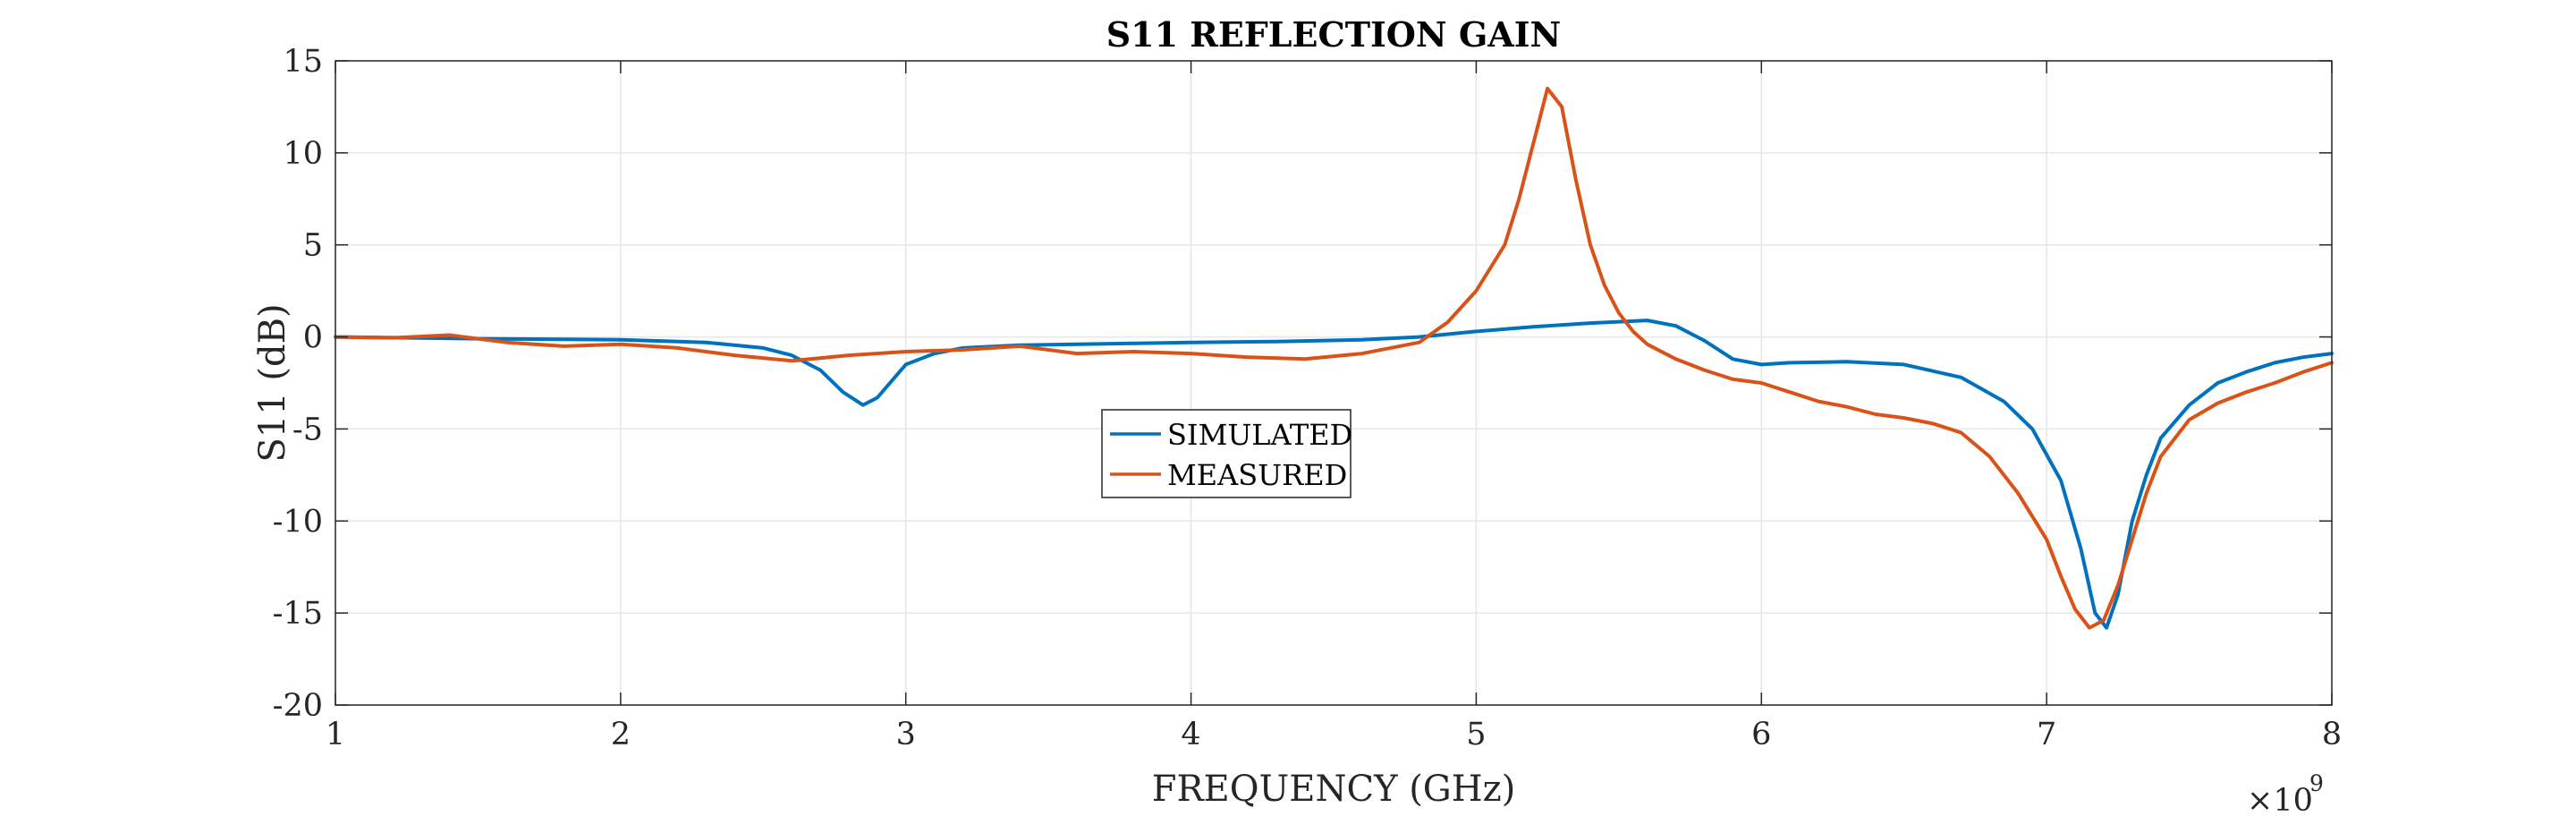 The image size is (2576, 816). What do you see at coordinates (2280, 800) in the screenshot?
I see `x-exponent-base: ×10` at bounding box center [2280, 800].